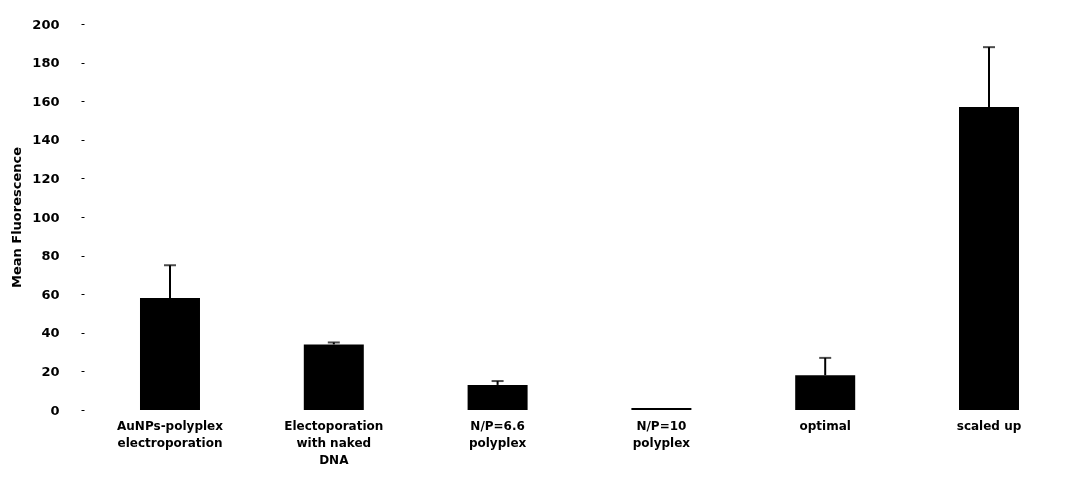  I want to click on x-tick-label: N/P=6.6 polyplex, so click(497, 434).